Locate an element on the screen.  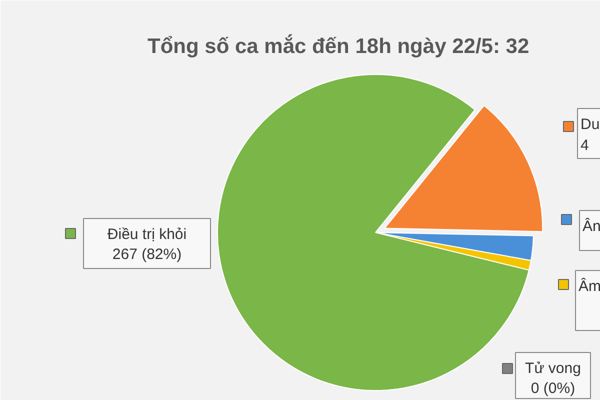
data-label: 267 (82%) is located at coordinates (147, 254).